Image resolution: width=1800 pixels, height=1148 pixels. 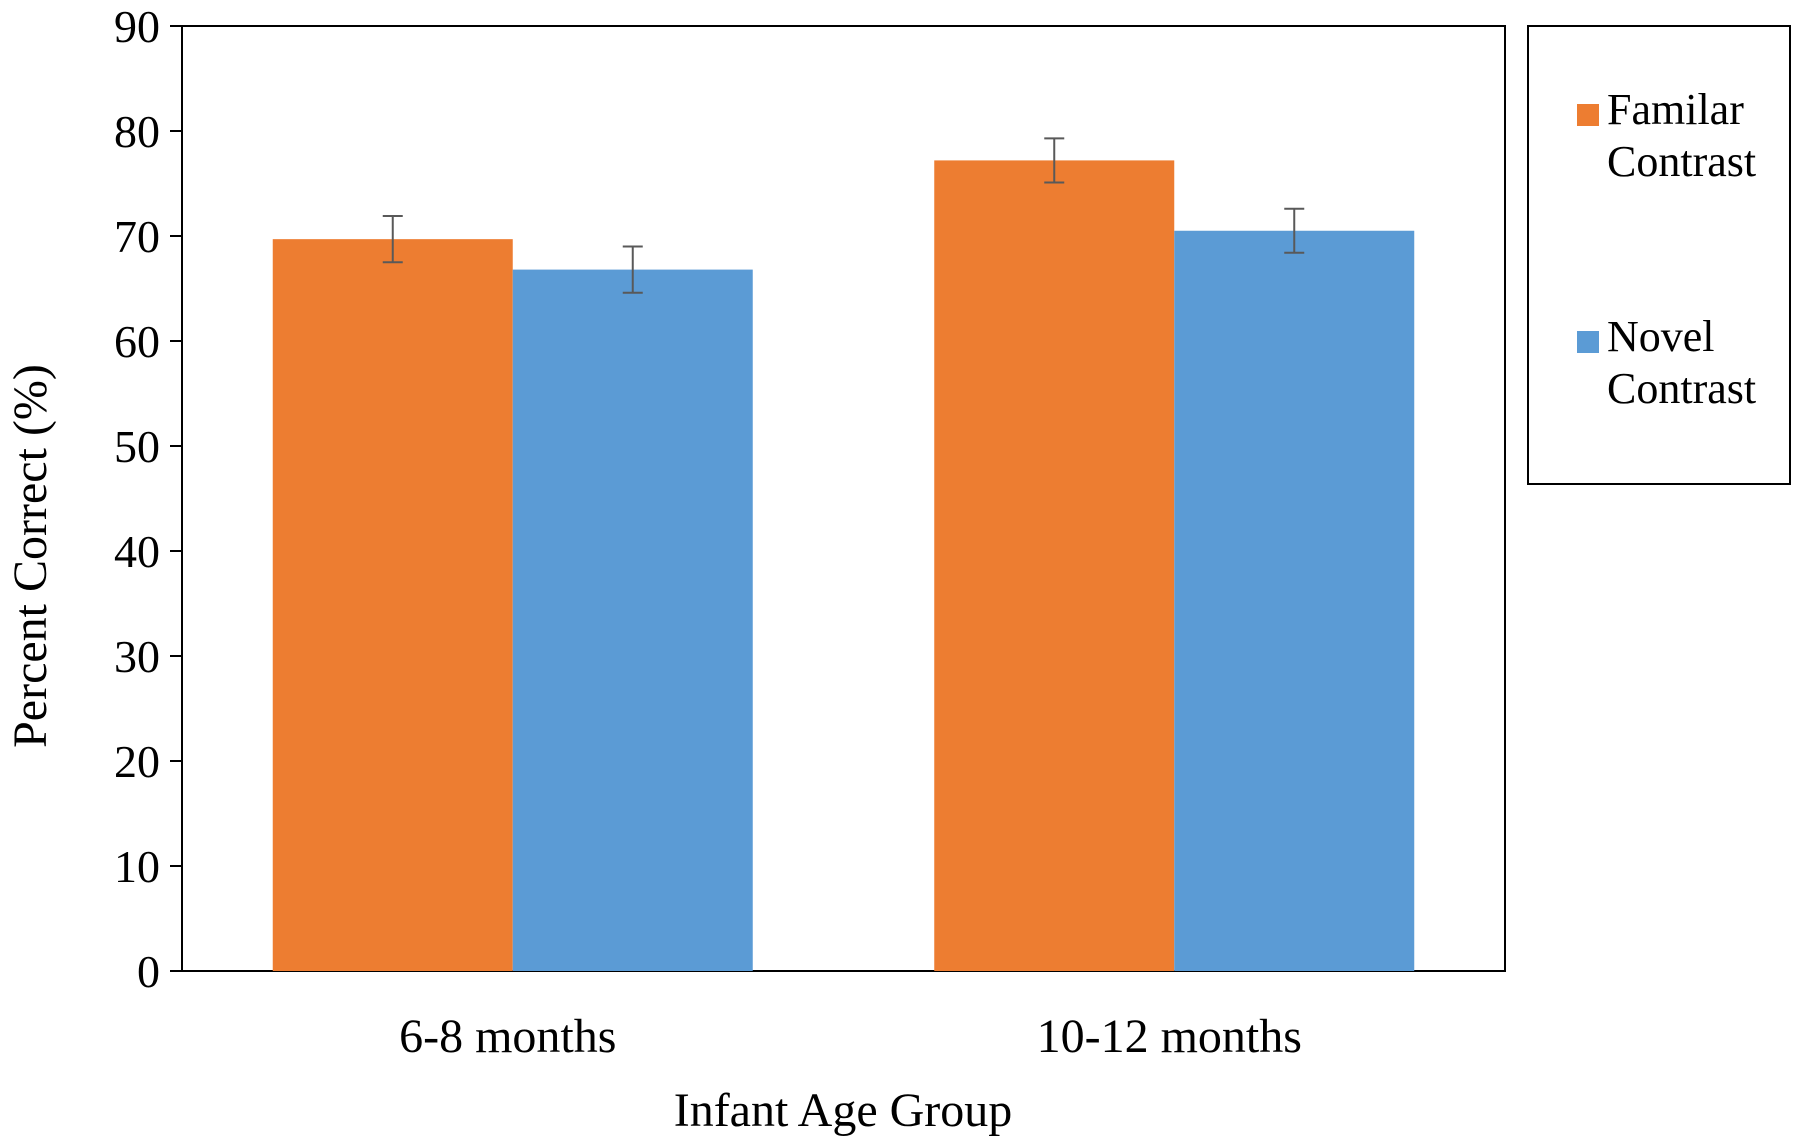 What do you see at coordinates (1169, 1036) in the screenshot?
I see `x-category-label: 10-12 months` at bounding box center [1169, 1036].